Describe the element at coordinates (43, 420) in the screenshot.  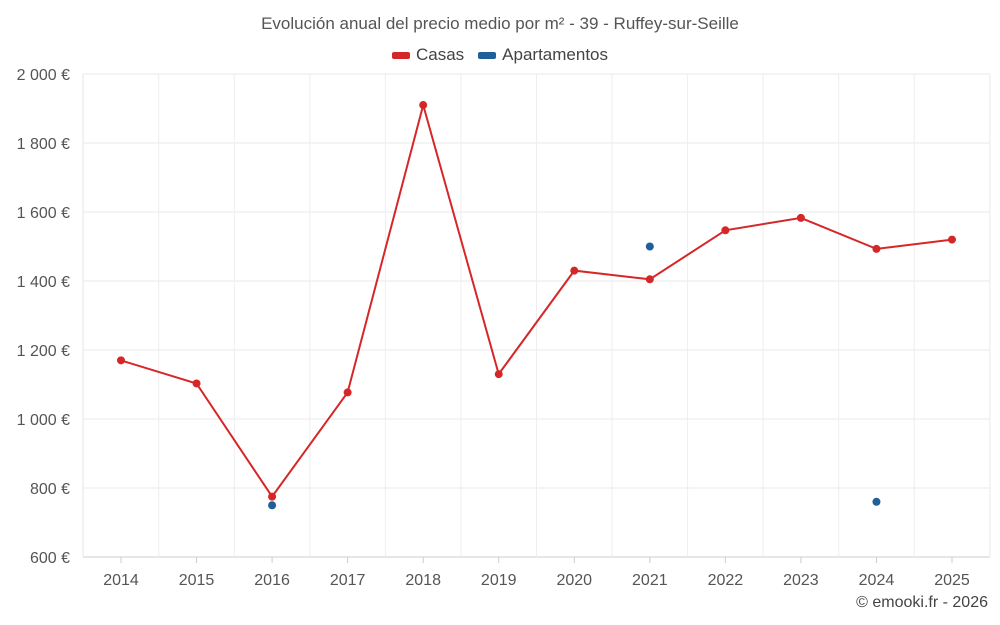
I see `y-tick-label: 1 000 €` at that location.